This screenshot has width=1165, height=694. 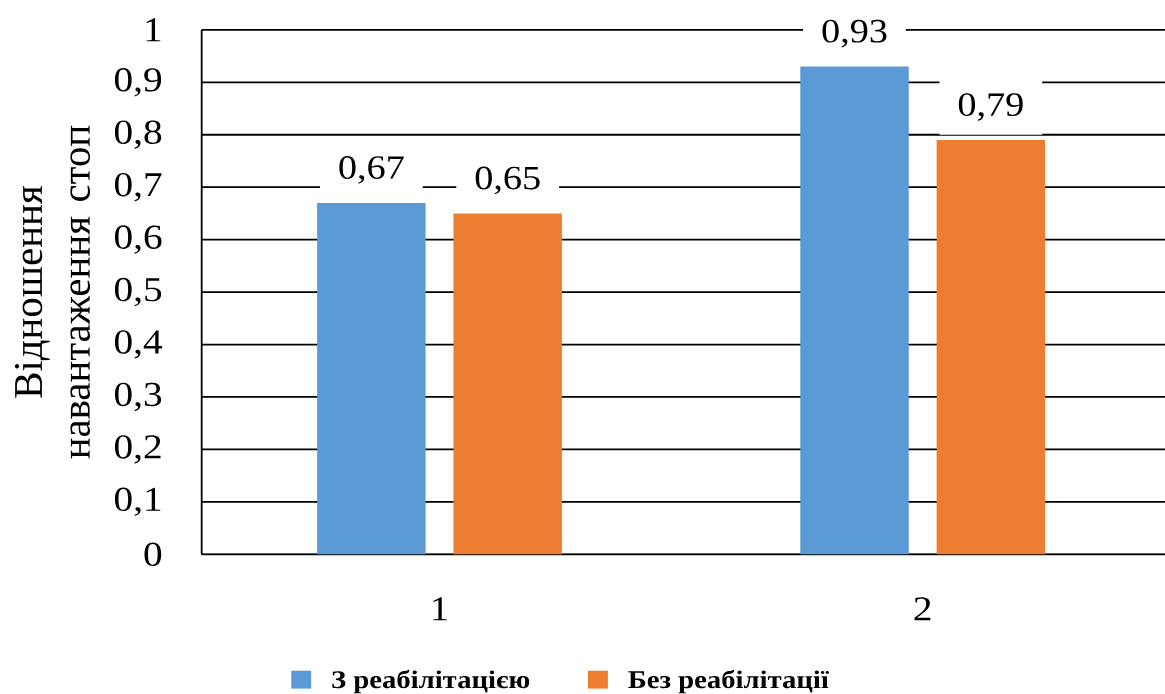 What do you see at coordinates (137, 449) in the screenshot?
I see `y-tick-label: 0,2` at bounding box center [137, 449].